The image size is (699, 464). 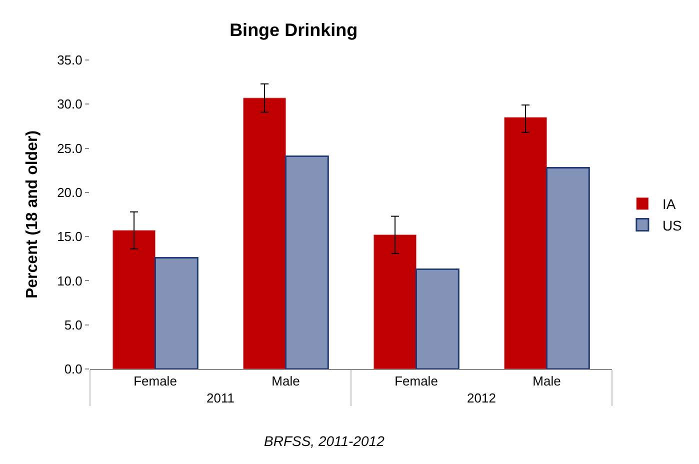 What do you see at coordinates (69, 148) in the screenshot?
I see `y-tick-label: 25.0` at bounding box center [69, 148].